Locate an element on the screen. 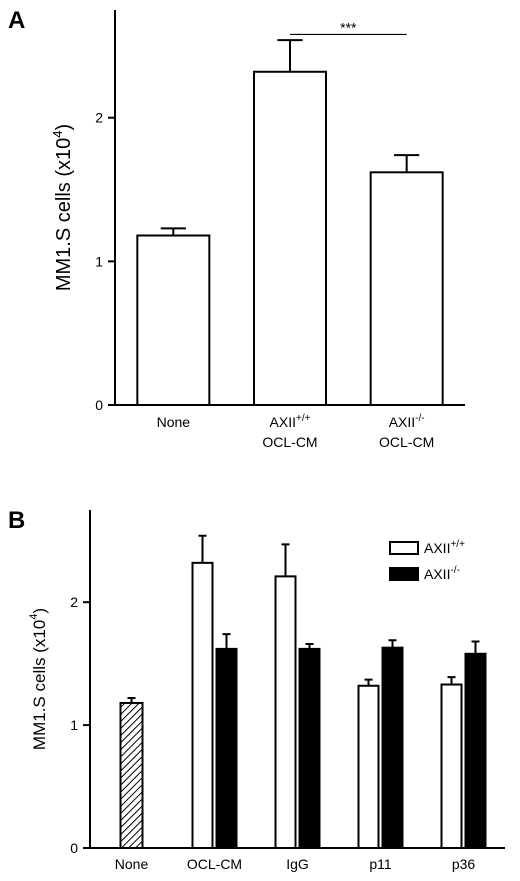 This screenshot has width=520, height=881. legend-sup: -/- is located at coordinates (454, 570).